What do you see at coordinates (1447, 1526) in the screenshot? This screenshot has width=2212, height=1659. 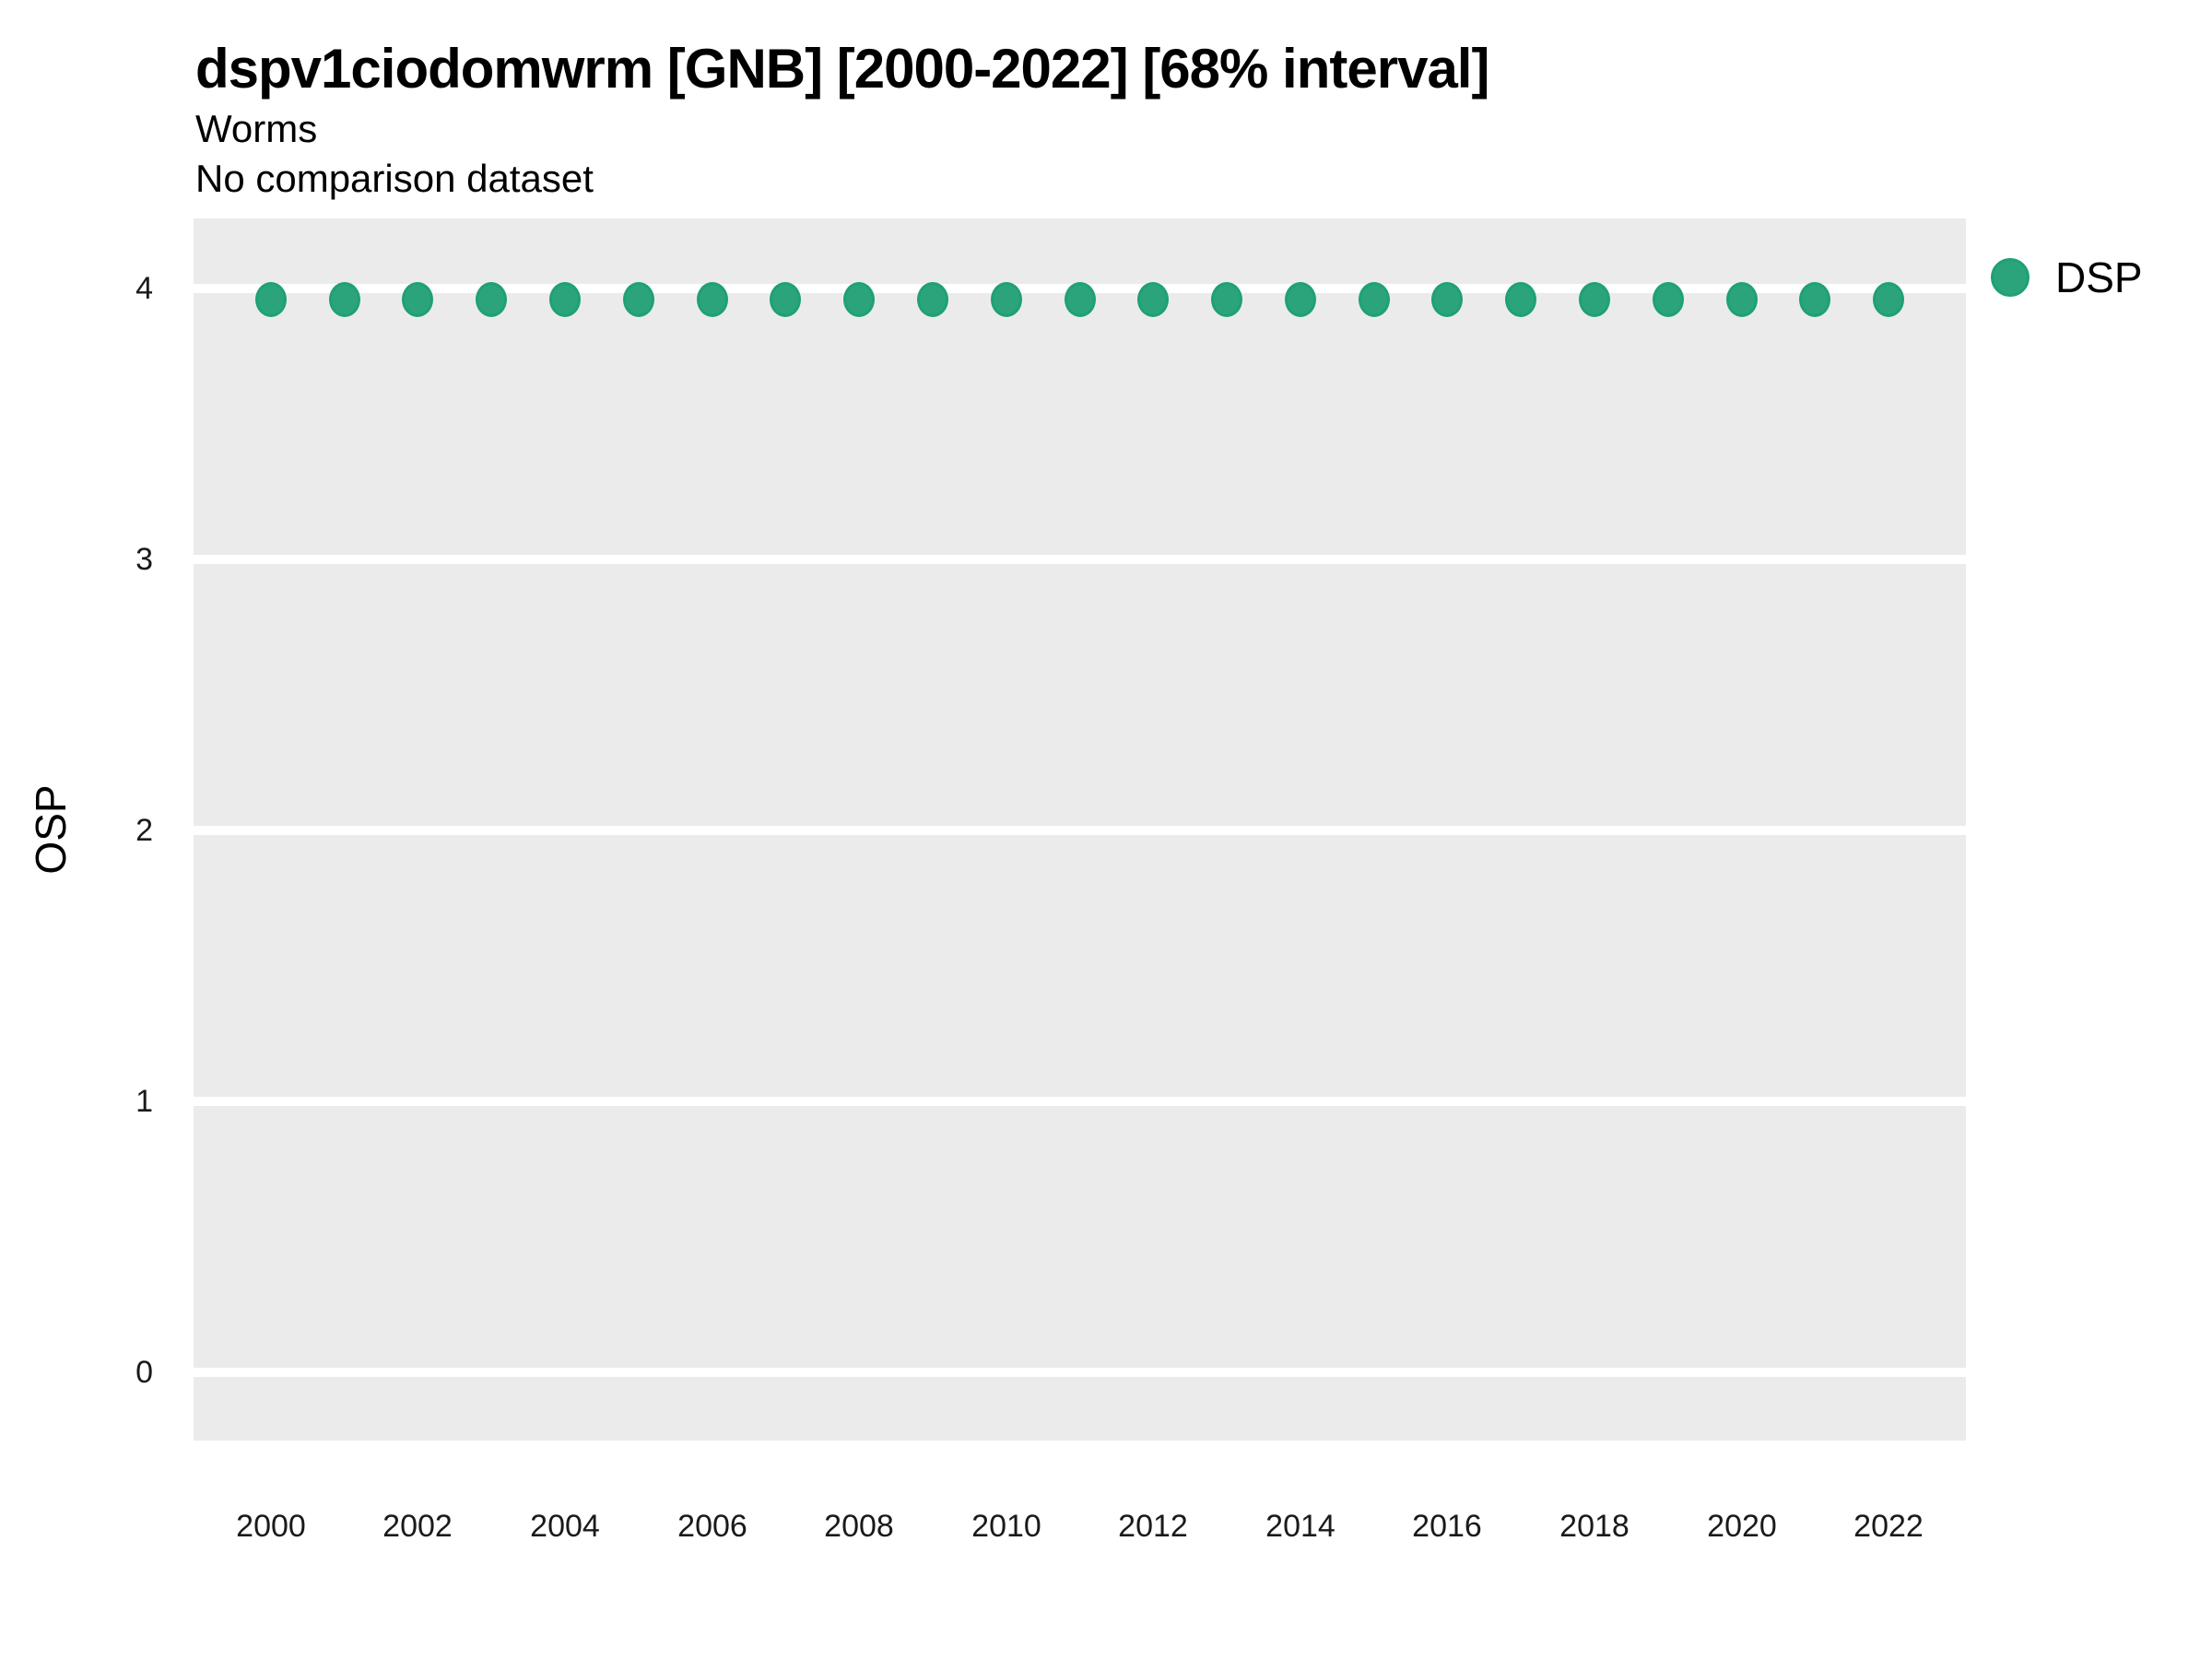 I see `x-tick-label-2016: 2016` at bounding box center [1447, 1526].